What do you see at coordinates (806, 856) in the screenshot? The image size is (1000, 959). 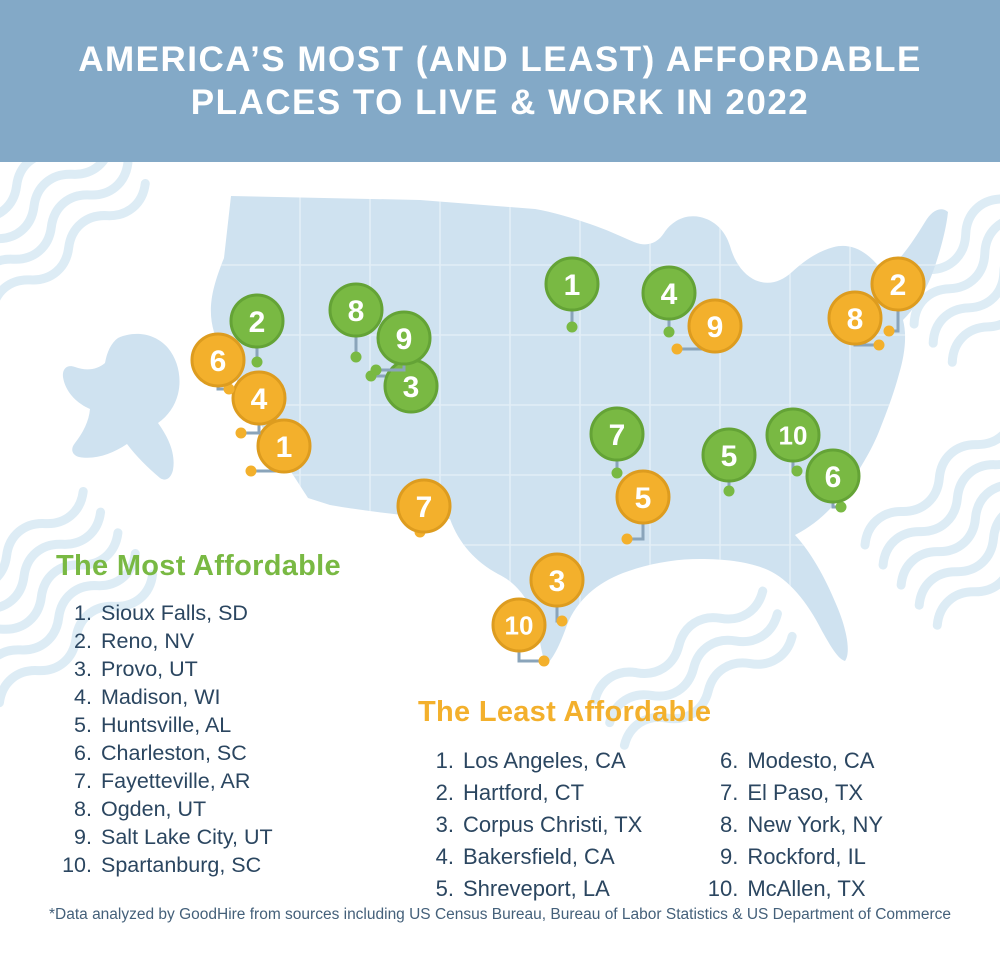 I see `list-item: Rockford, IL` at bounding box center [806, 856].